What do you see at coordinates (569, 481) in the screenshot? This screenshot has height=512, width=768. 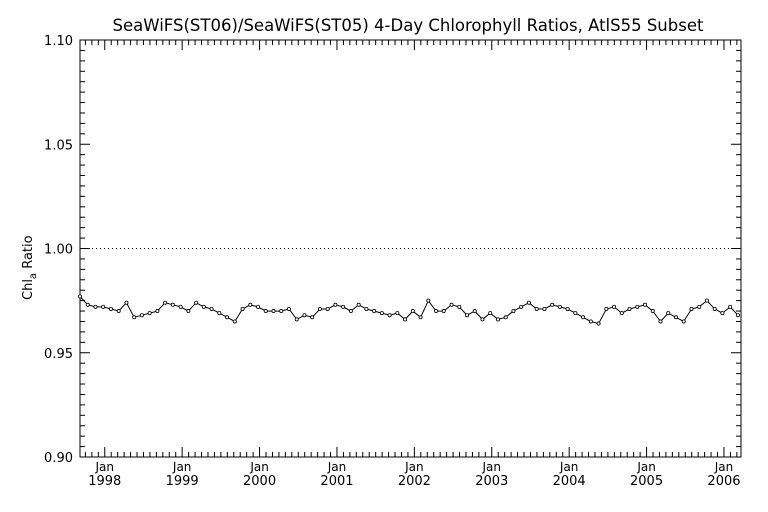 I see `x-tick-year-label: 2004` at bounding box center [569, 481].